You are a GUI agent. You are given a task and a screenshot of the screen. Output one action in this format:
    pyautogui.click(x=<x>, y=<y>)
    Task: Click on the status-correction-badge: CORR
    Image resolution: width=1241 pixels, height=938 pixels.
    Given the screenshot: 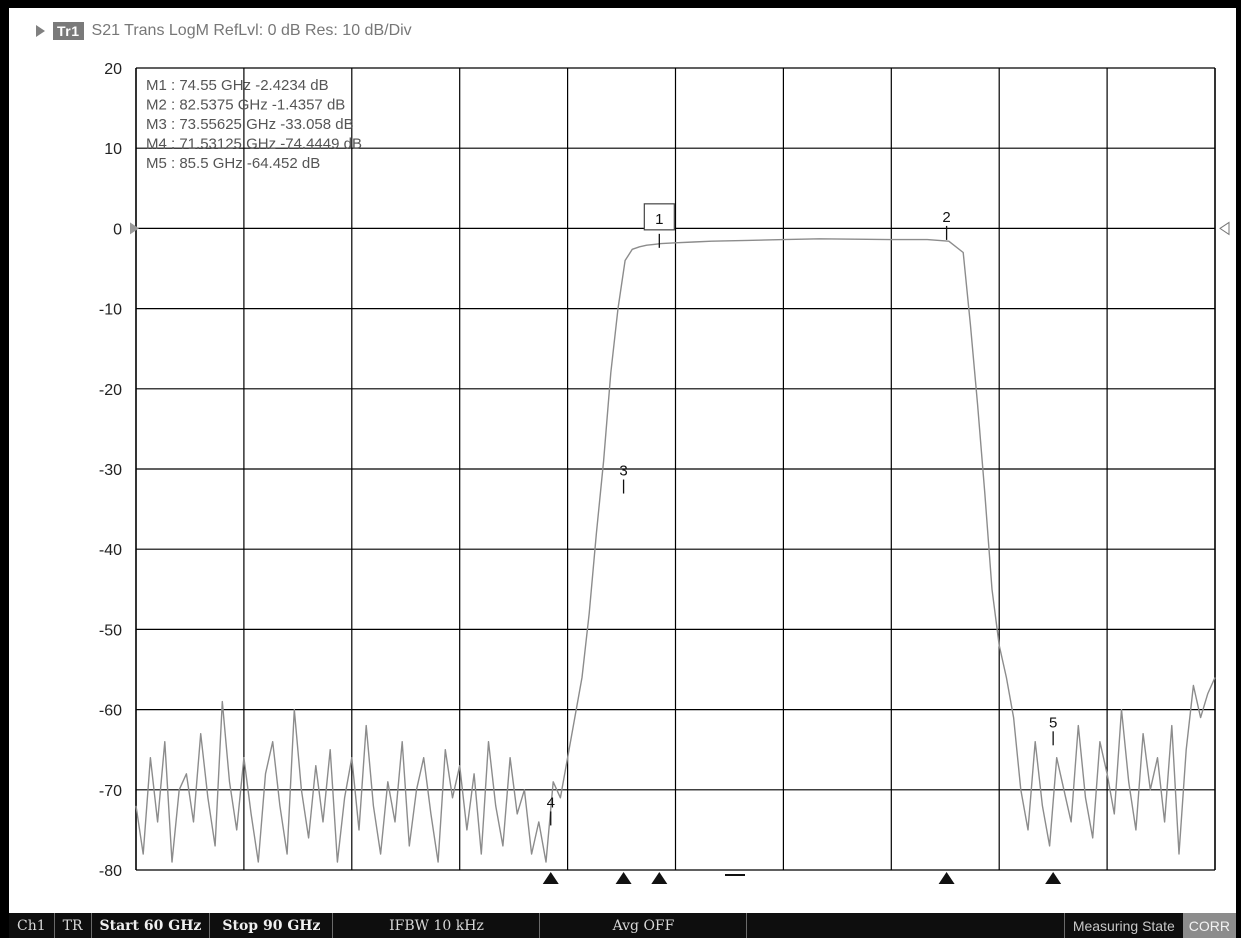 What is the action you would take?
    pyautogui.click(x=1209, y=925)
    